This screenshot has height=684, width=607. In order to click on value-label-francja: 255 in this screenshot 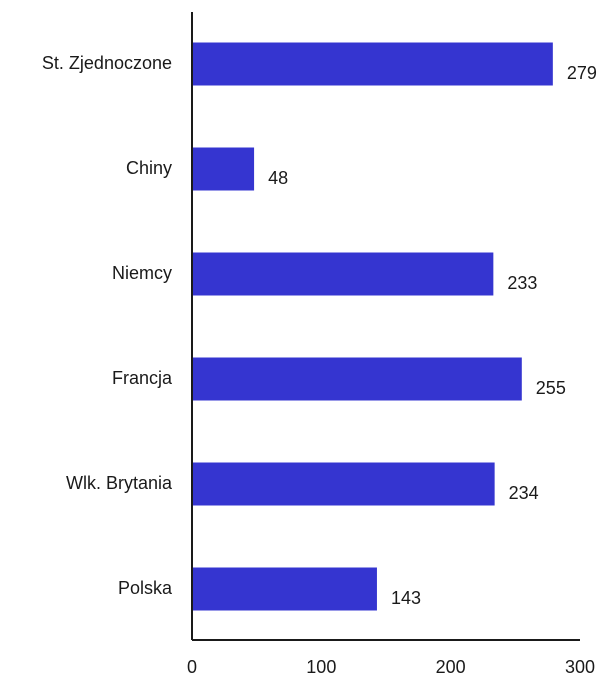, I will do `click(551, 388)`.